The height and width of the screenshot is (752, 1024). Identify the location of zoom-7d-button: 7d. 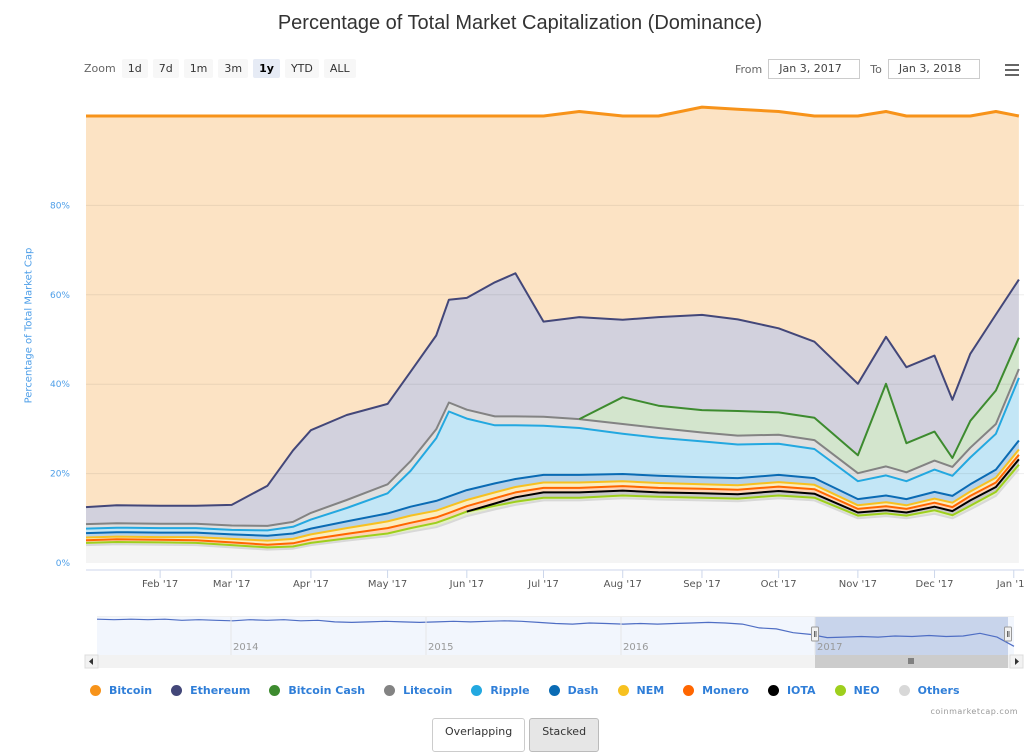
(165, 68).